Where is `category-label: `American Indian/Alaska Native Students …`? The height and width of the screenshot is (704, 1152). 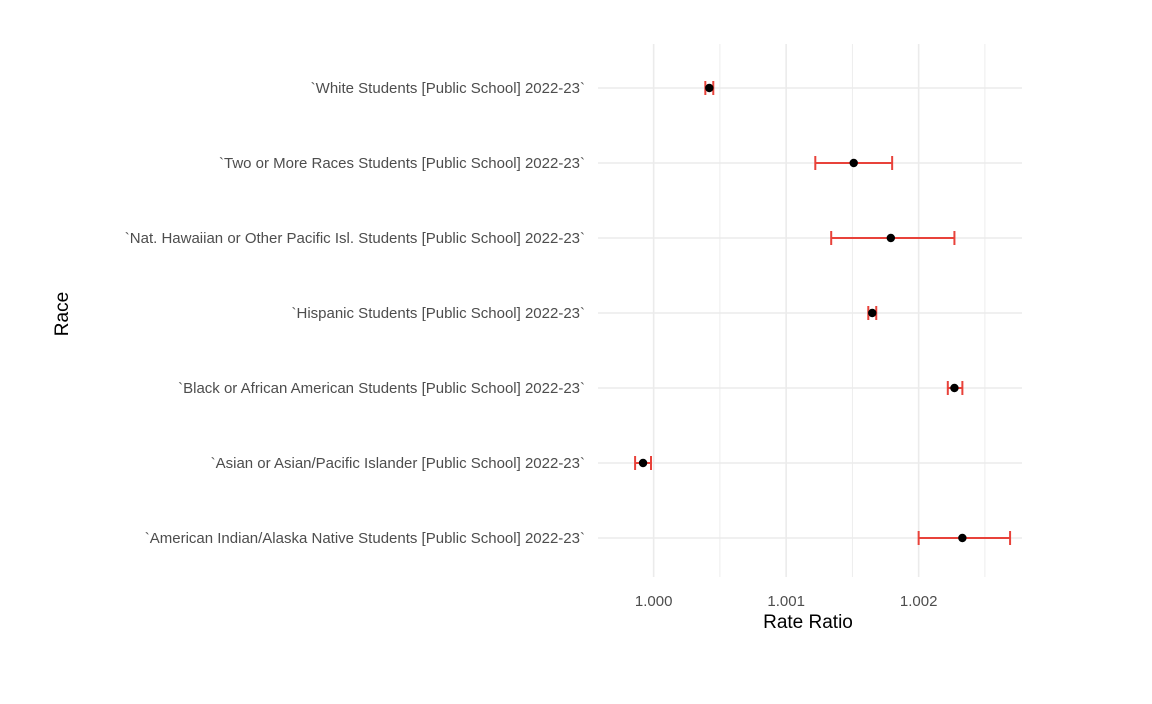
category-label: `American Indian/Alaska Native Students … is located at coordinates (365, 538).